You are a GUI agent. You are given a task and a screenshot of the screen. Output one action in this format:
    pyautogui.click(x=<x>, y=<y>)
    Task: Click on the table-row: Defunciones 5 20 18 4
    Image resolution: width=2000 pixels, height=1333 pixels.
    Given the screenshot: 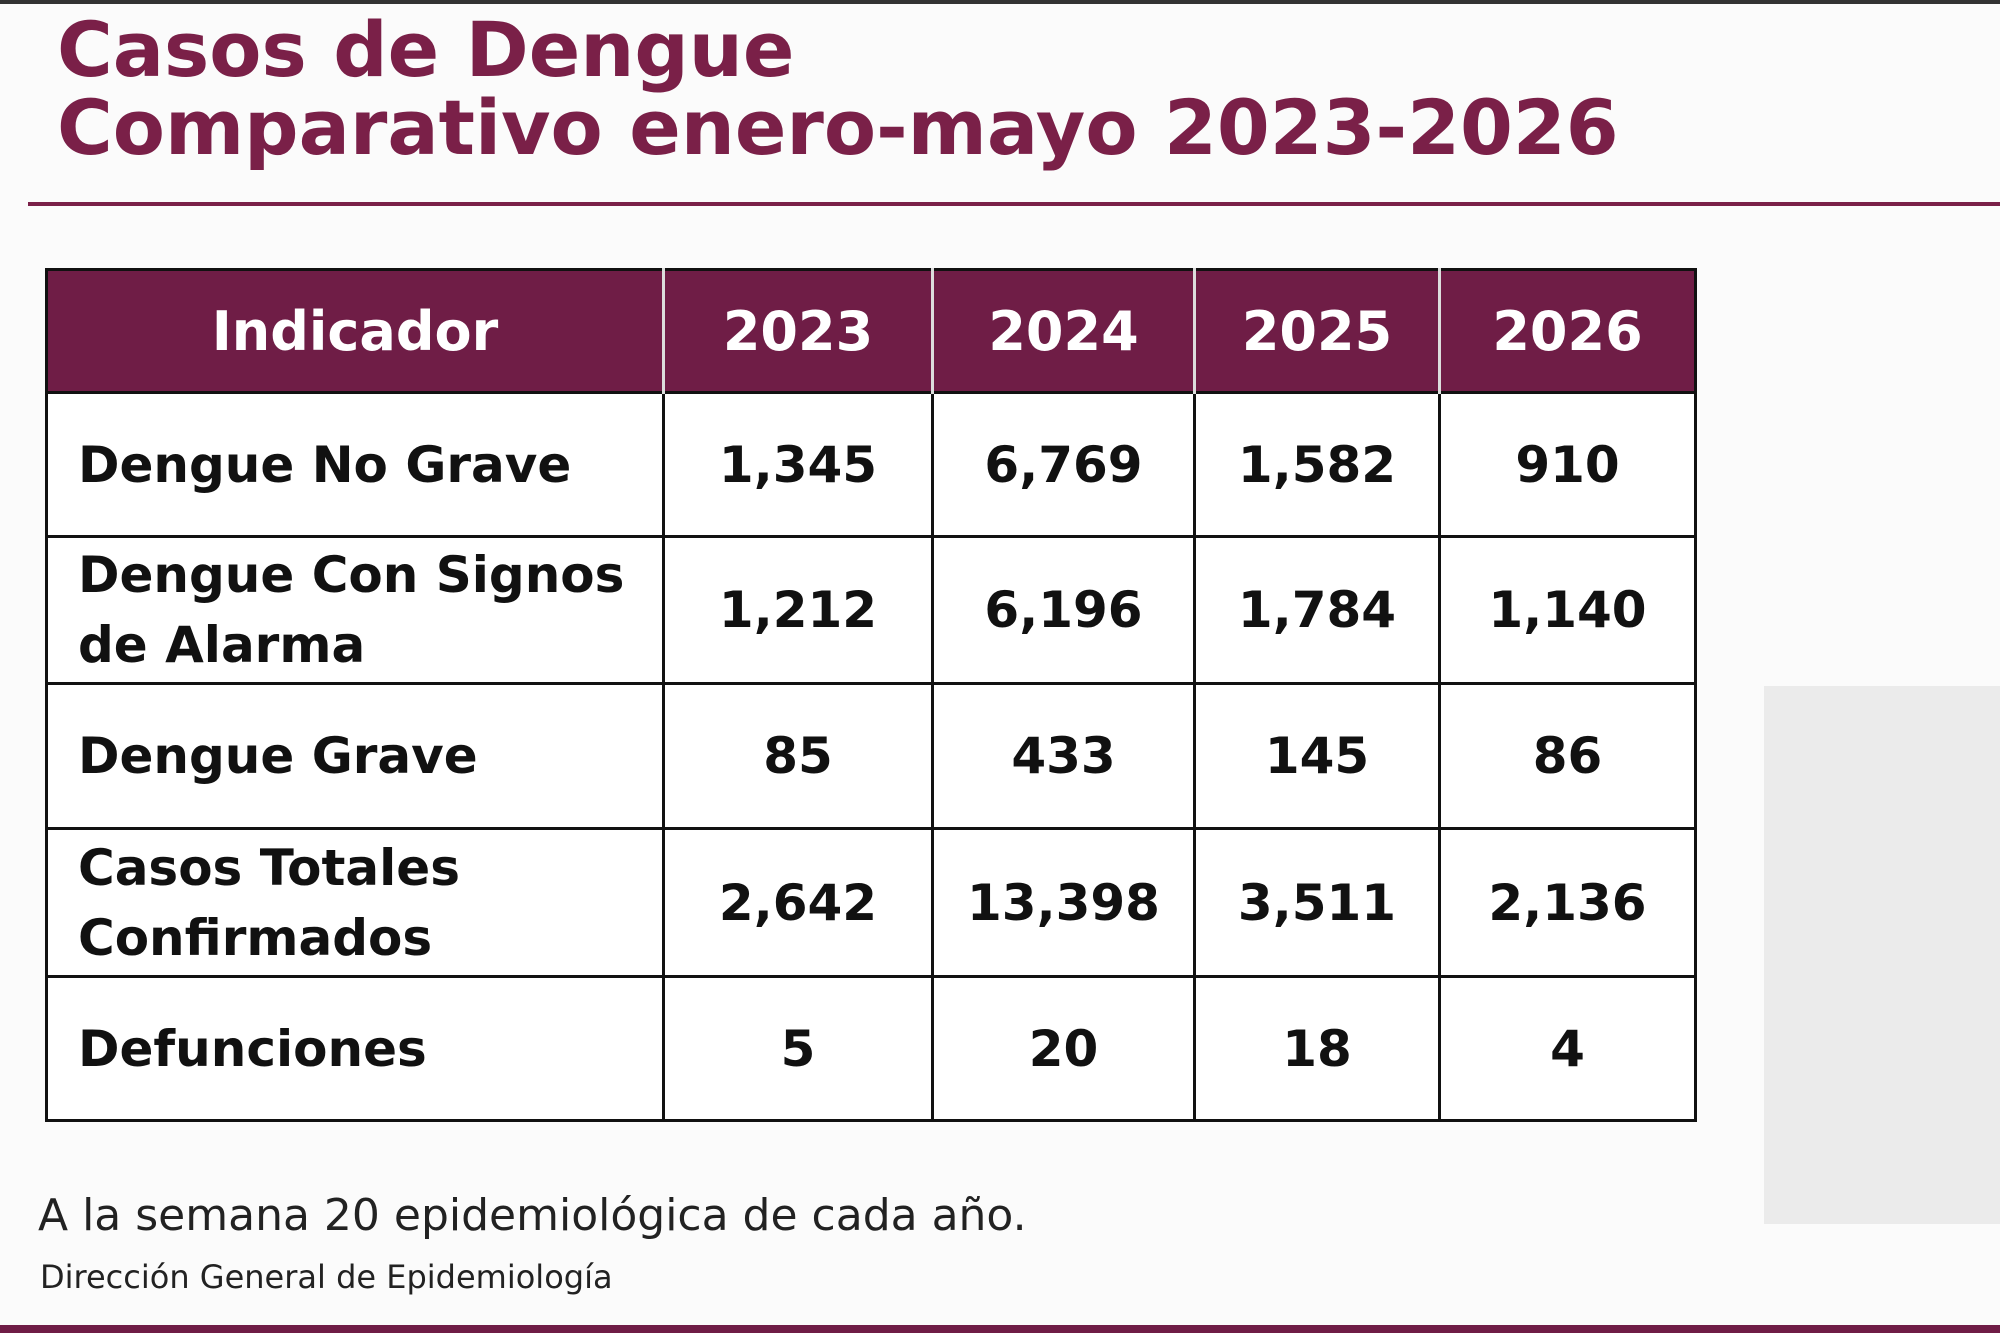 What is the action you would take?
    pyautogui.click(x=871, y=1048)
    